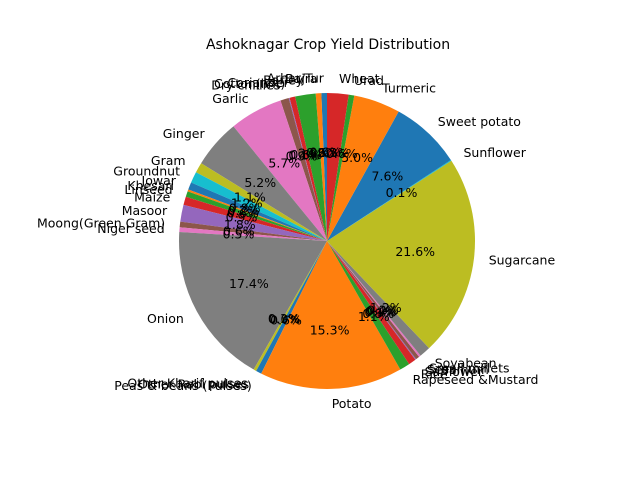  I want to click on percent-wheat: 2.3%, so click(334, 152).